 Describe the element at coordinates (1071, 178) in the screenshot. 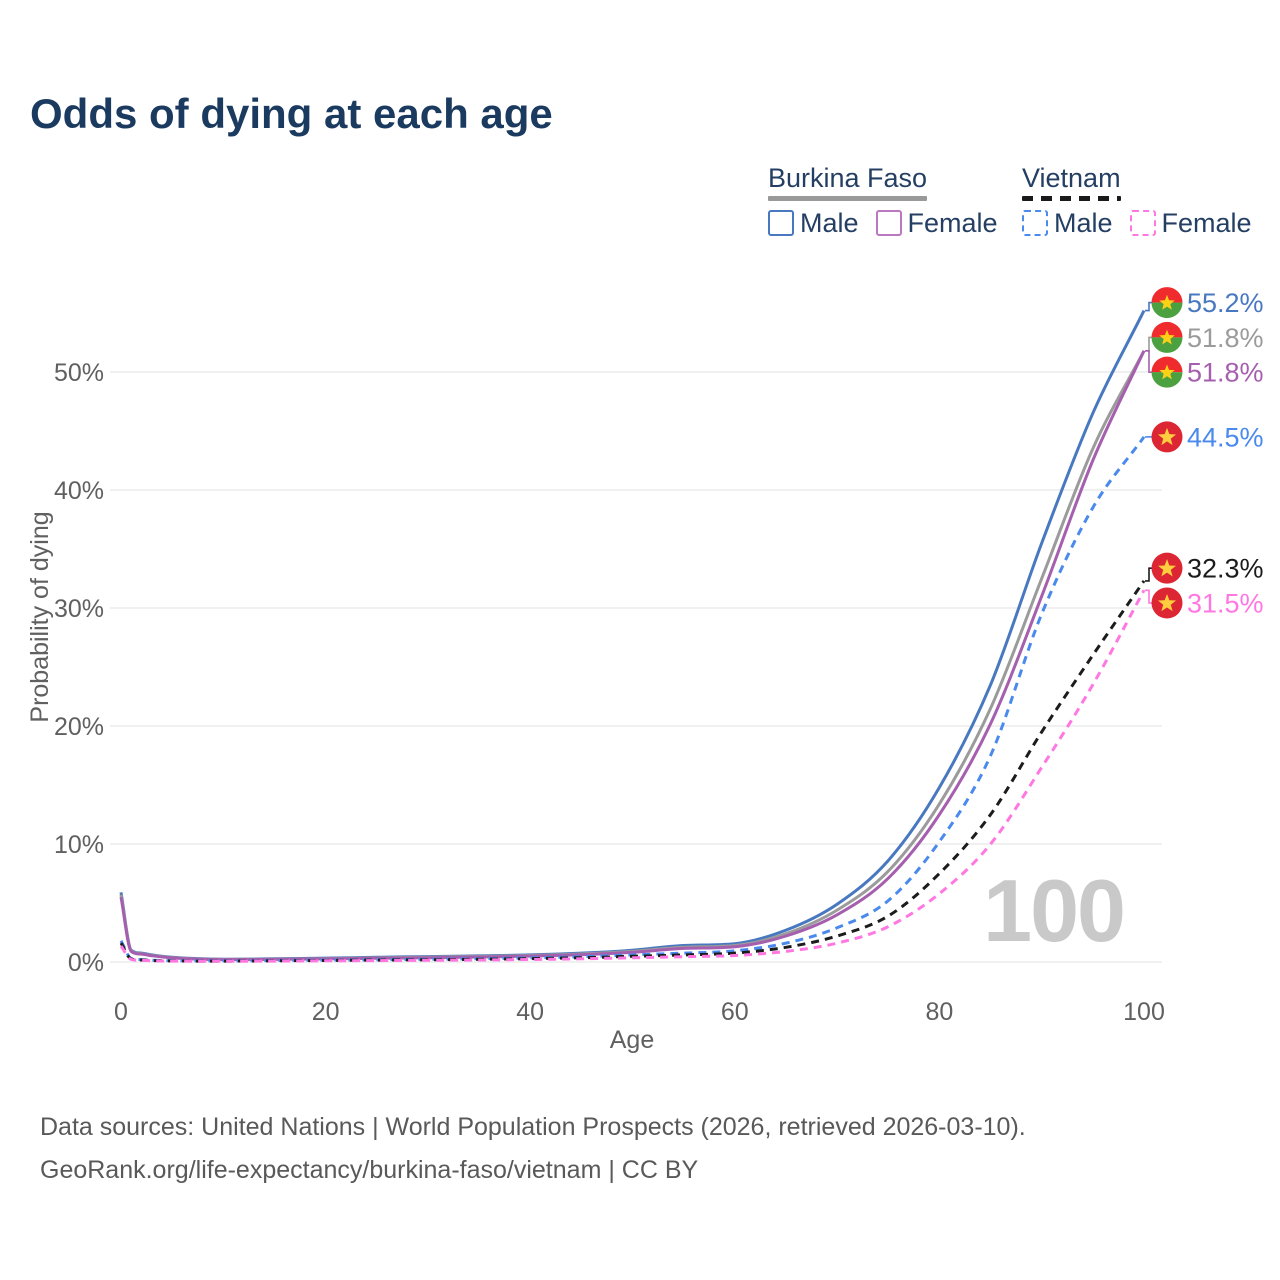

I see `legend-country-label: Vietnam` at that location.